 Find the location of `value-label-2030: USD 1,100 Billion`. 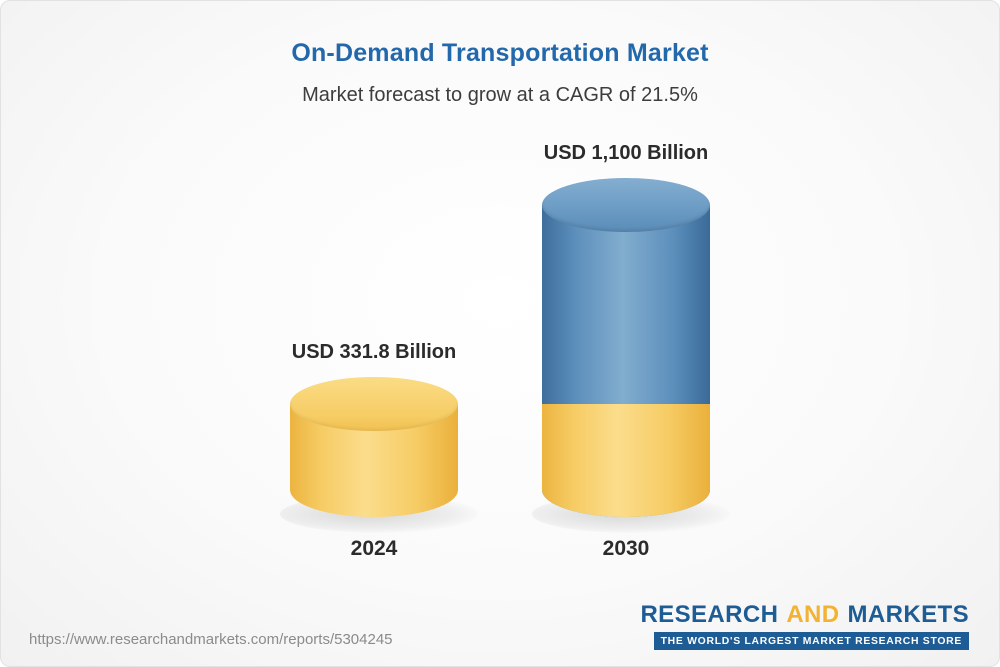

value-label-2030: USD 1,100 Billion is located at coordinates (626, 153).